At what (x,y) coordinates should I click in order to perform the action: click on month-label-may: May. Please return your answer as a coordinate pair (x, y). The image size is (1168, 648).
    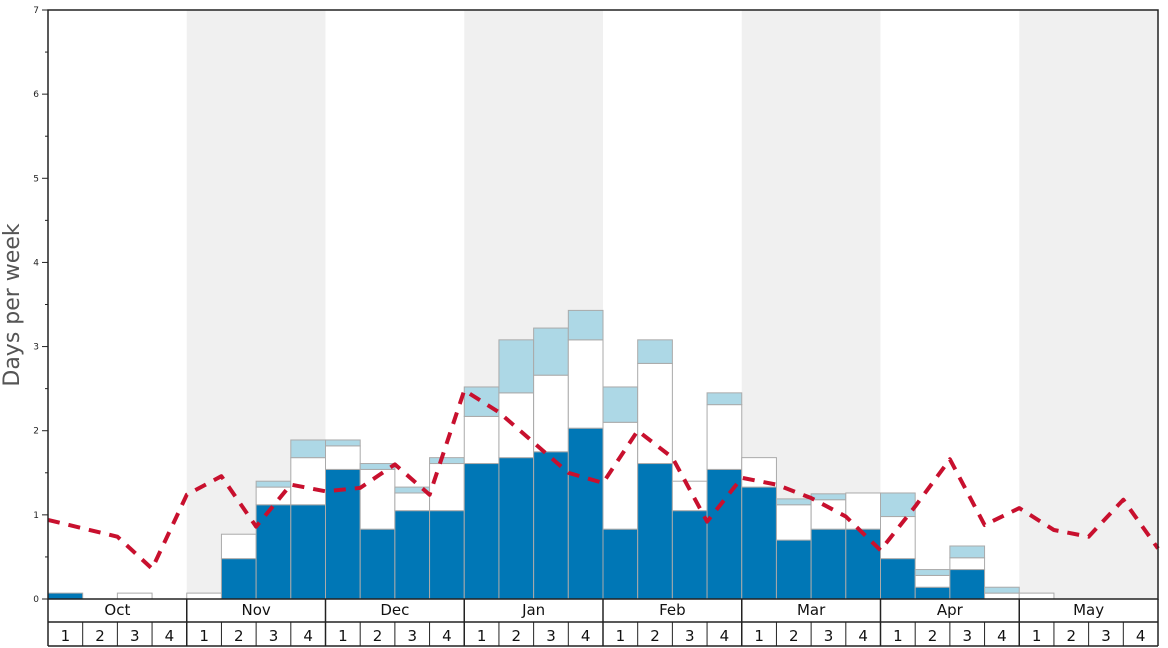
    Looking at the image, I should click on (1088, 610).